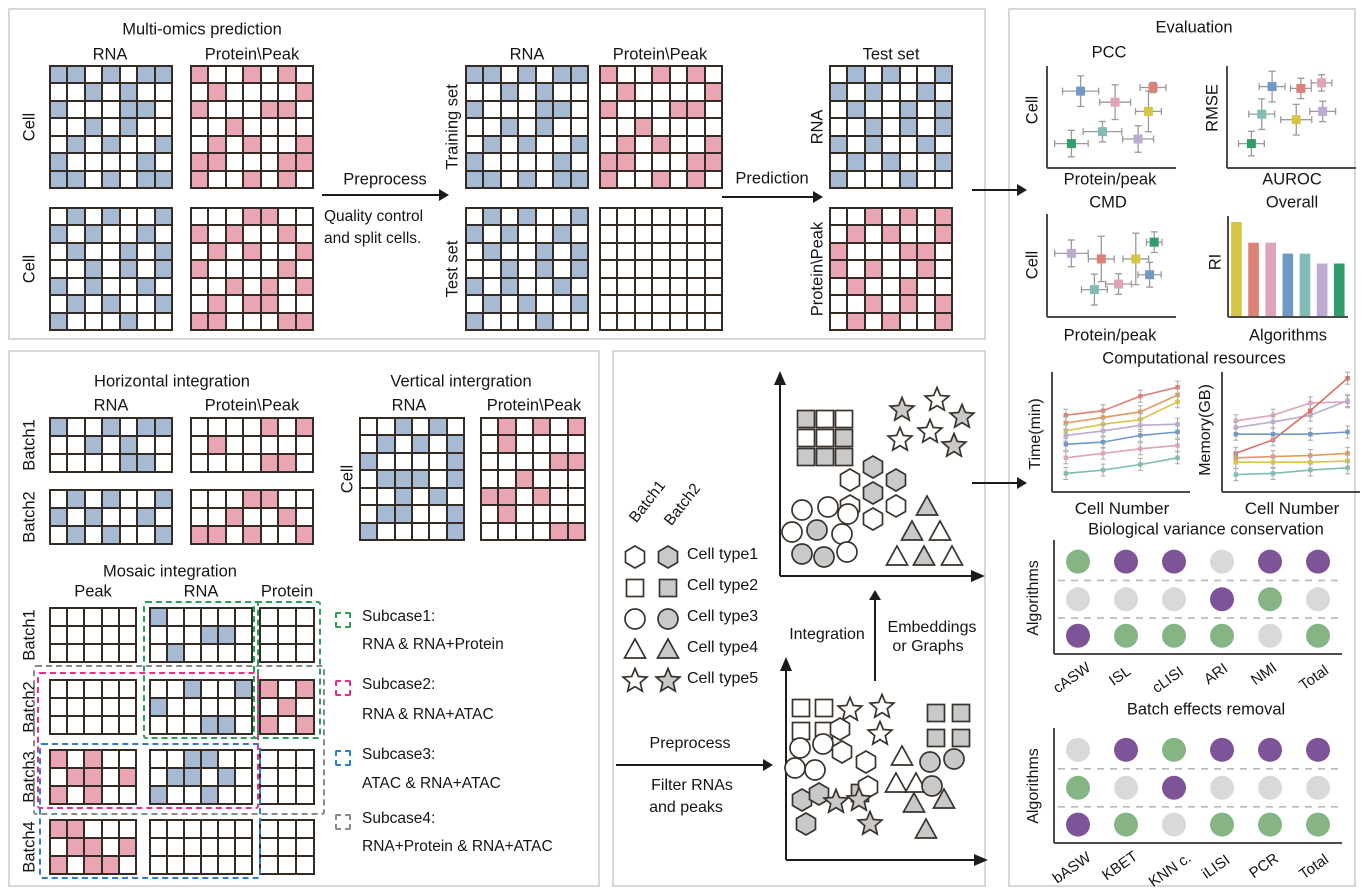 Image resolution: width=1364 pixels, height=895 pixels. I want to click on pcc-xlabel: Protein/peak, so click(1110, 179).